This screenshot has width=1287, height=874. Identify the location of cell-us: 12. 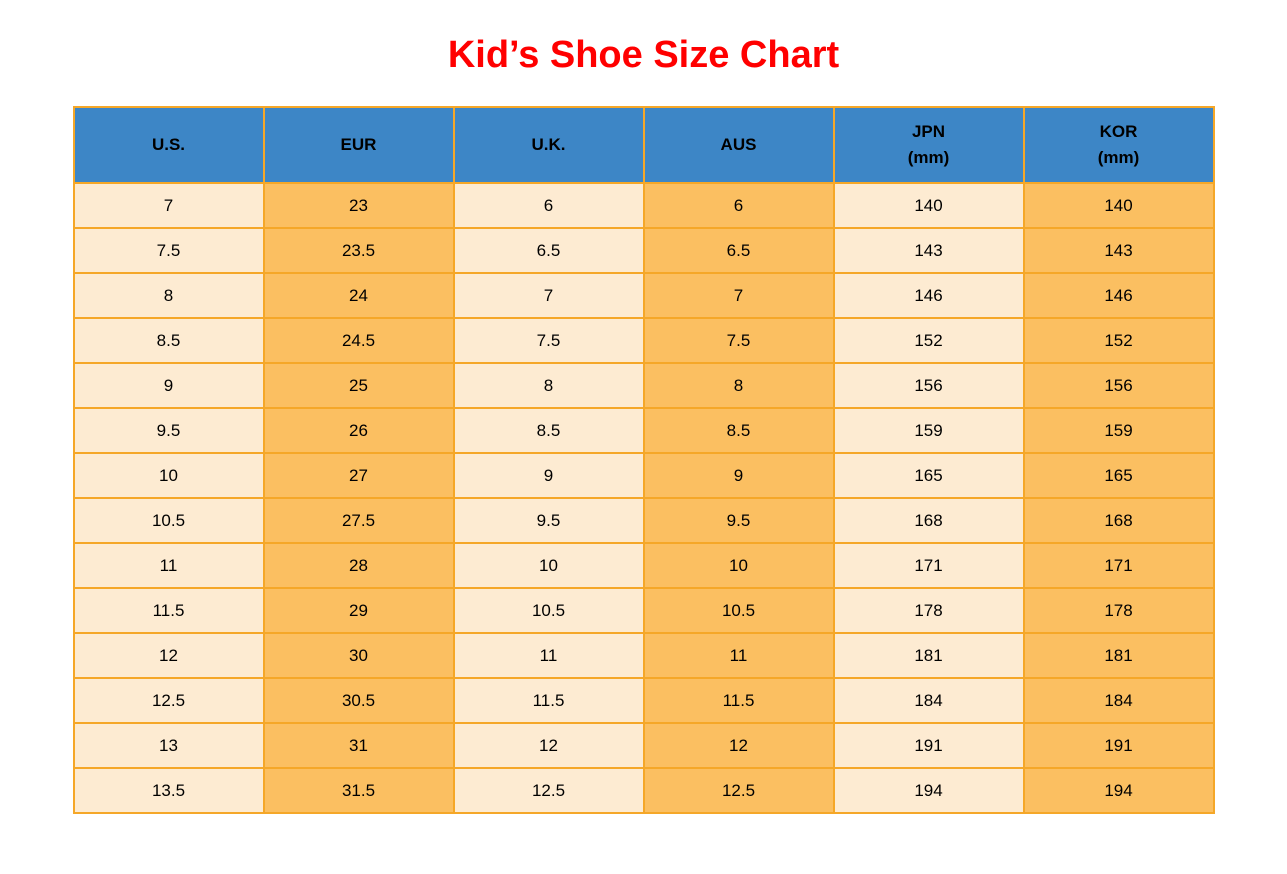
(168, 655).